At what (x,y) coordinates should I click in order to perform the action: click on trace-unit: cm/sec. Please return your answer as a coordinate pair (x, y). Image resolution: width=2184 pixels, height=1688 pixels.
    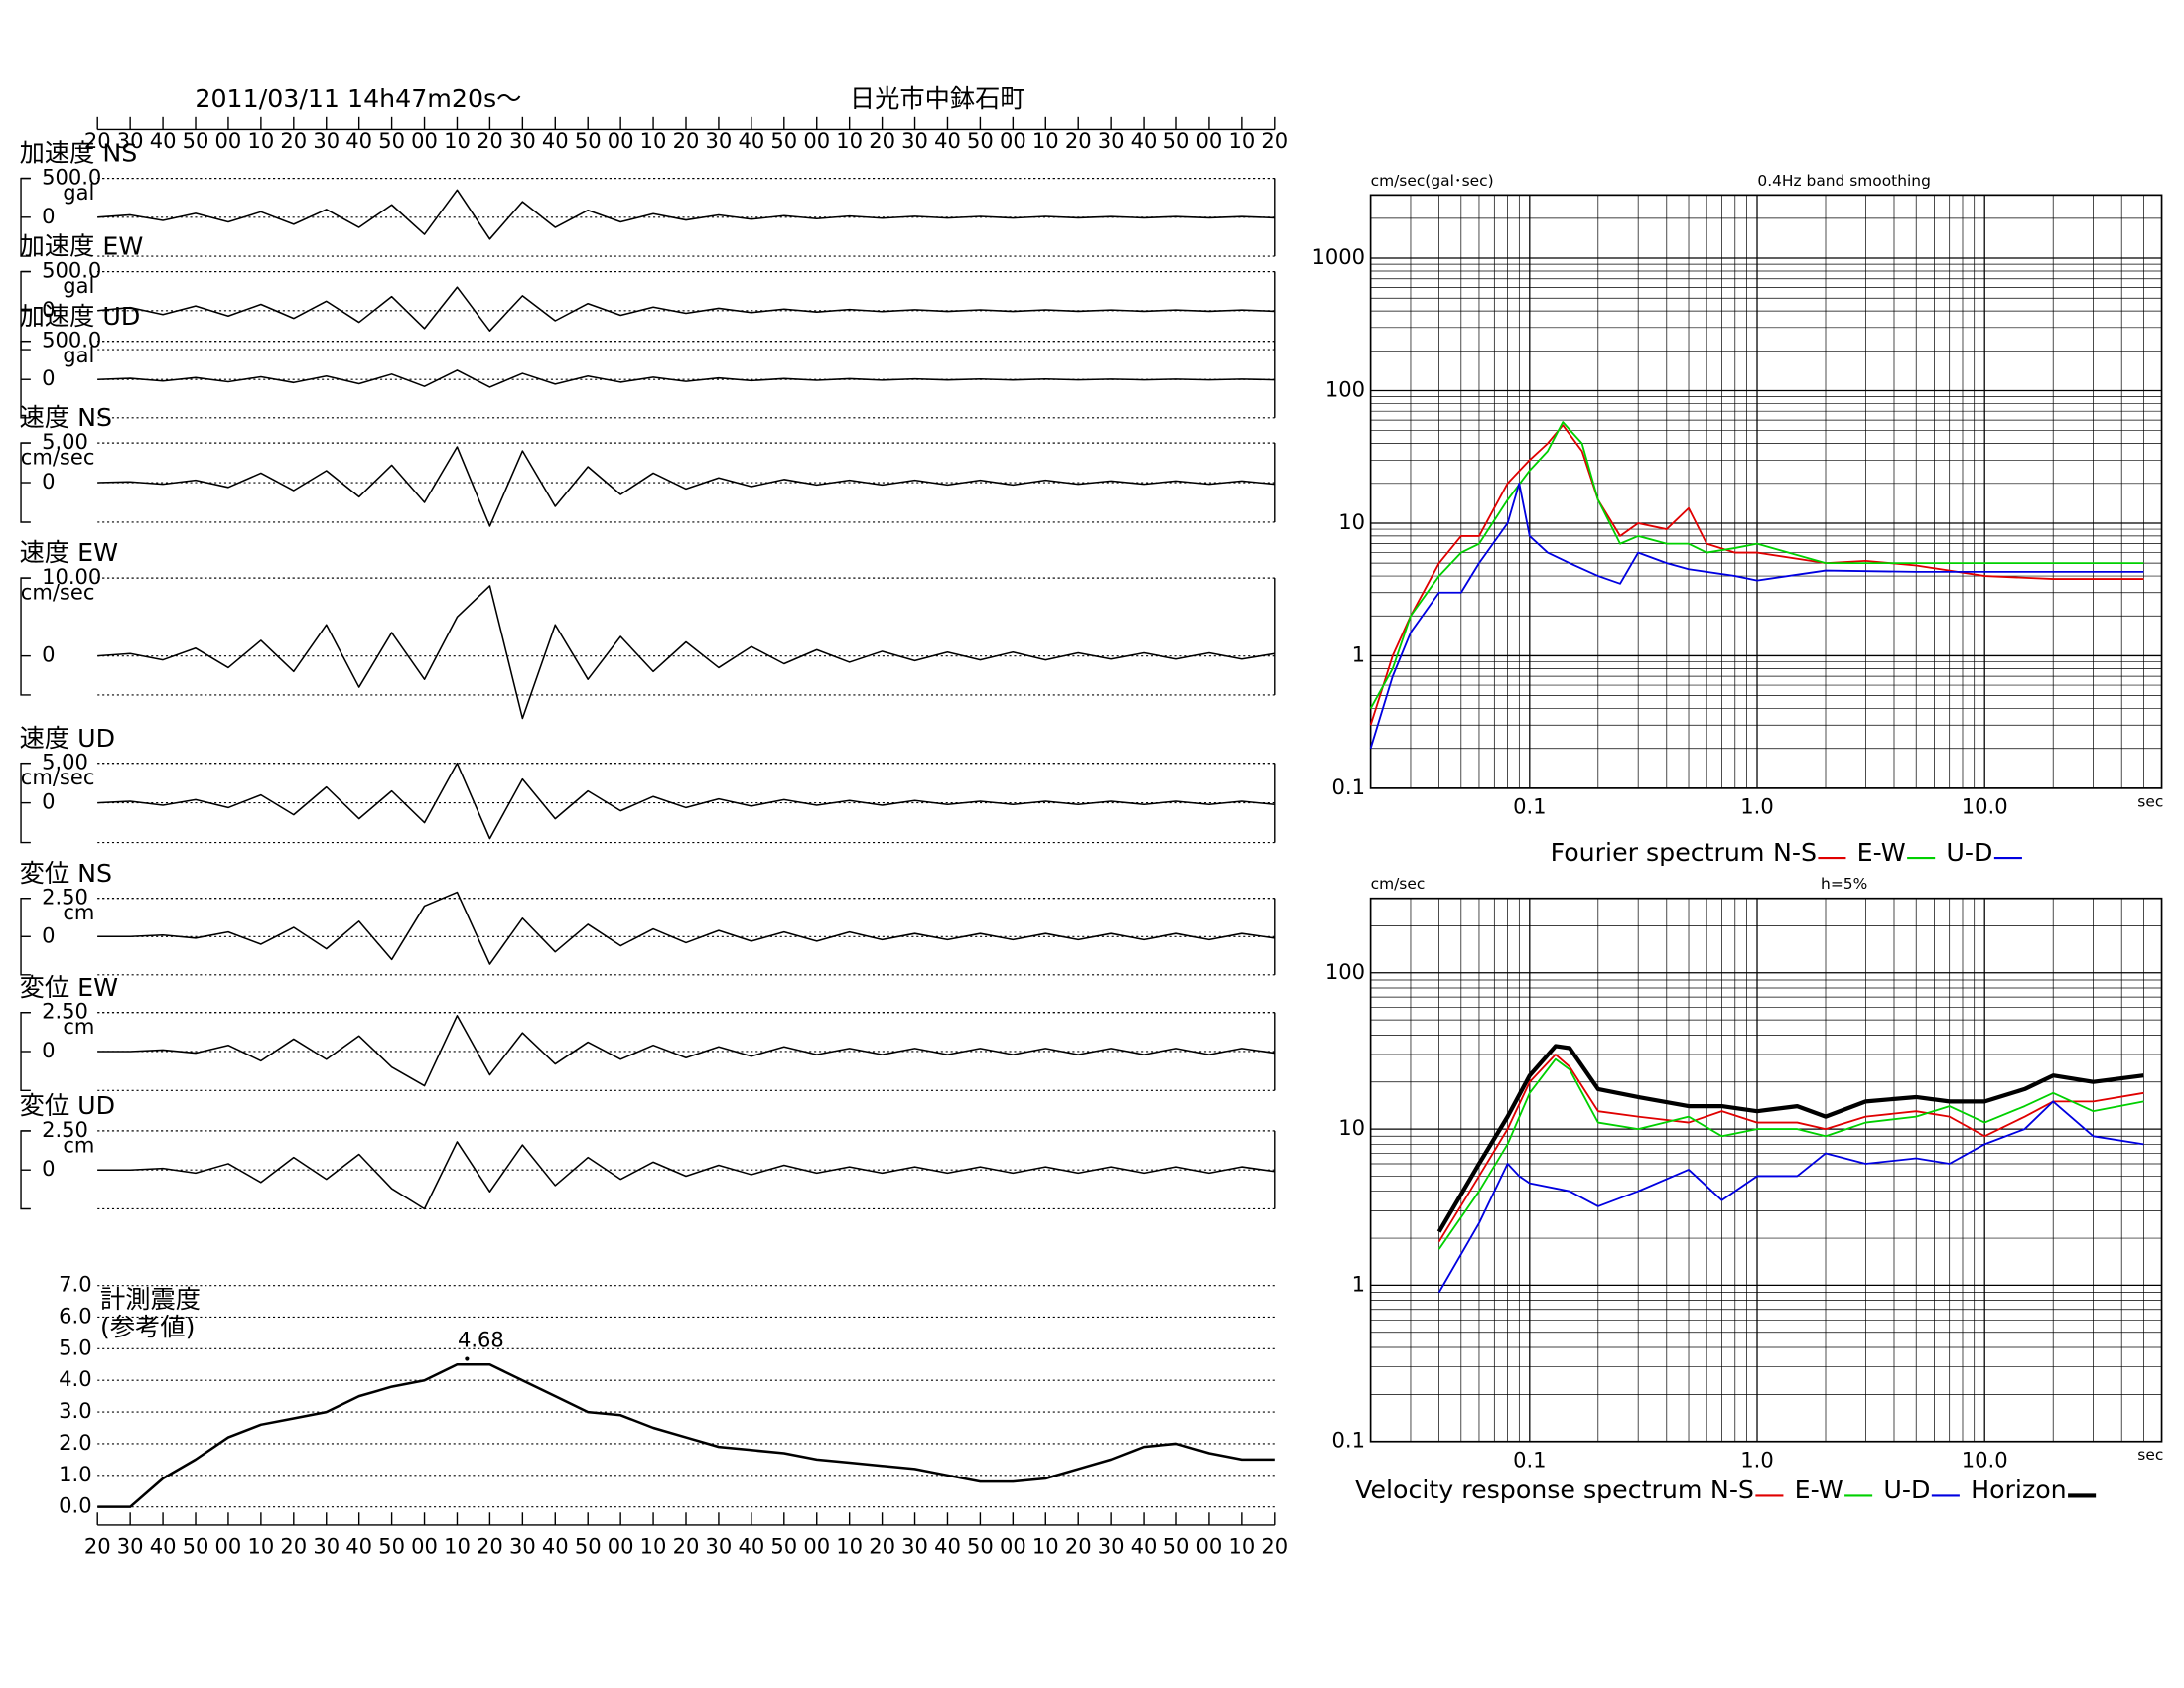
    Looking at the image, I should click on (58, 777).